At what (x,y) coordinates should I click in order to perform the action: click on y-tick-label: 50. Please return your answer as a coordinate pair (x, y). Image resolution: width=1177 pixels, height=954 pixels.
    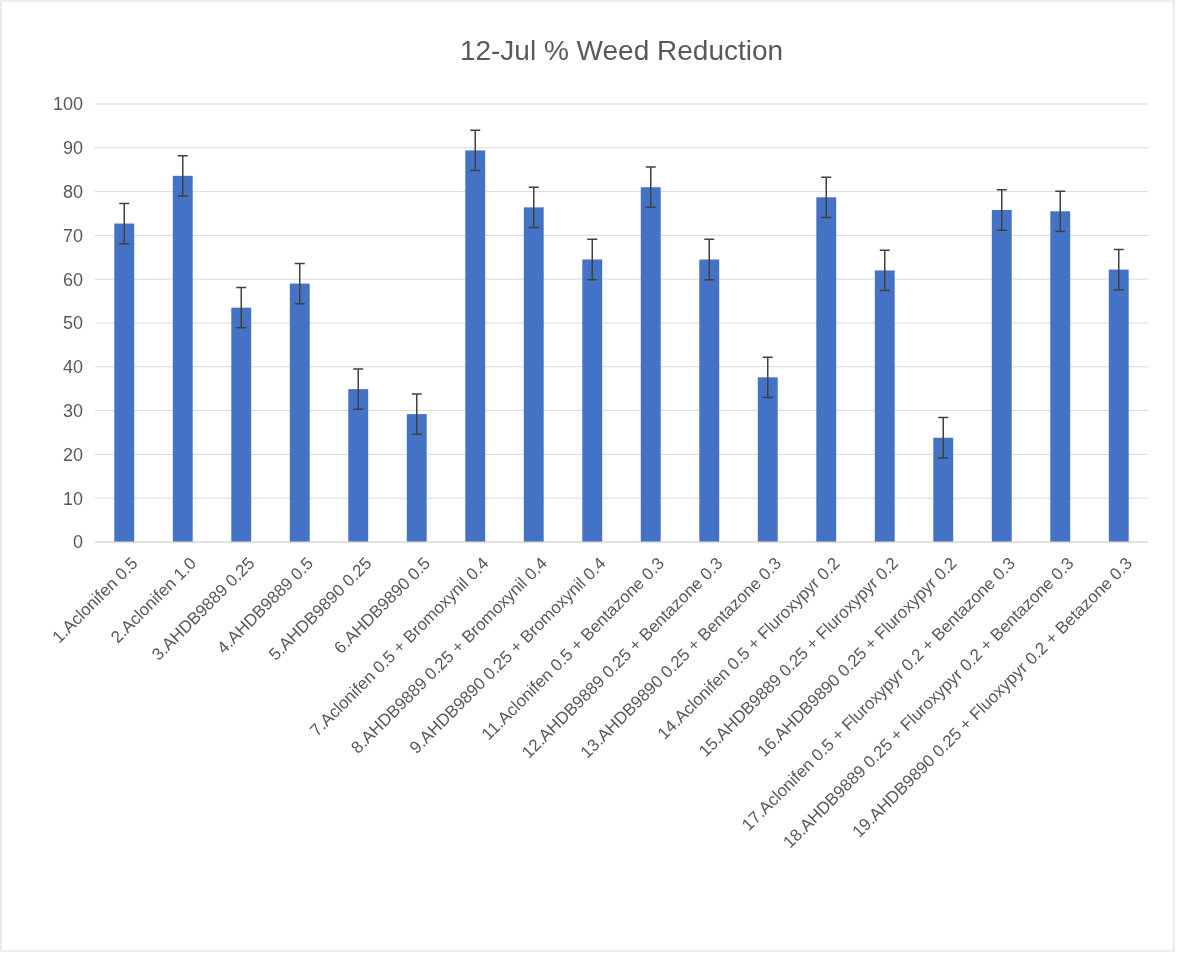
    Looking at the image, I should click on (72, 323).